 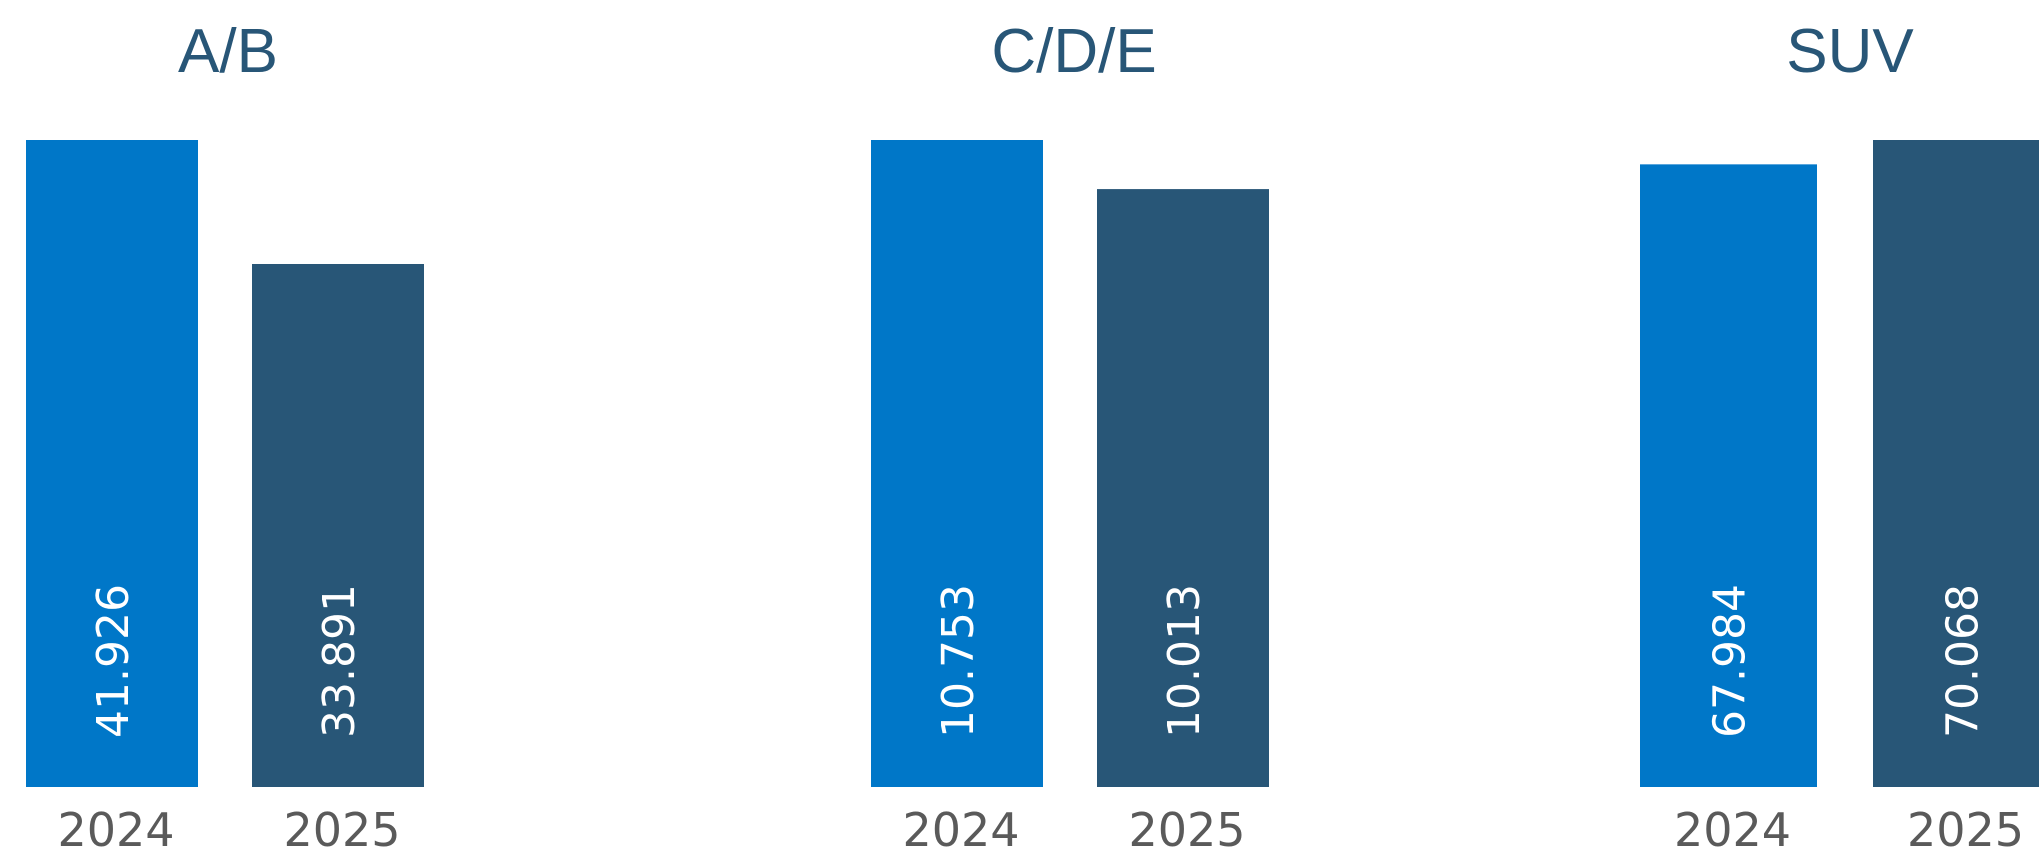 I want to click on value-label: 33.891, so click(x=339, y=661).